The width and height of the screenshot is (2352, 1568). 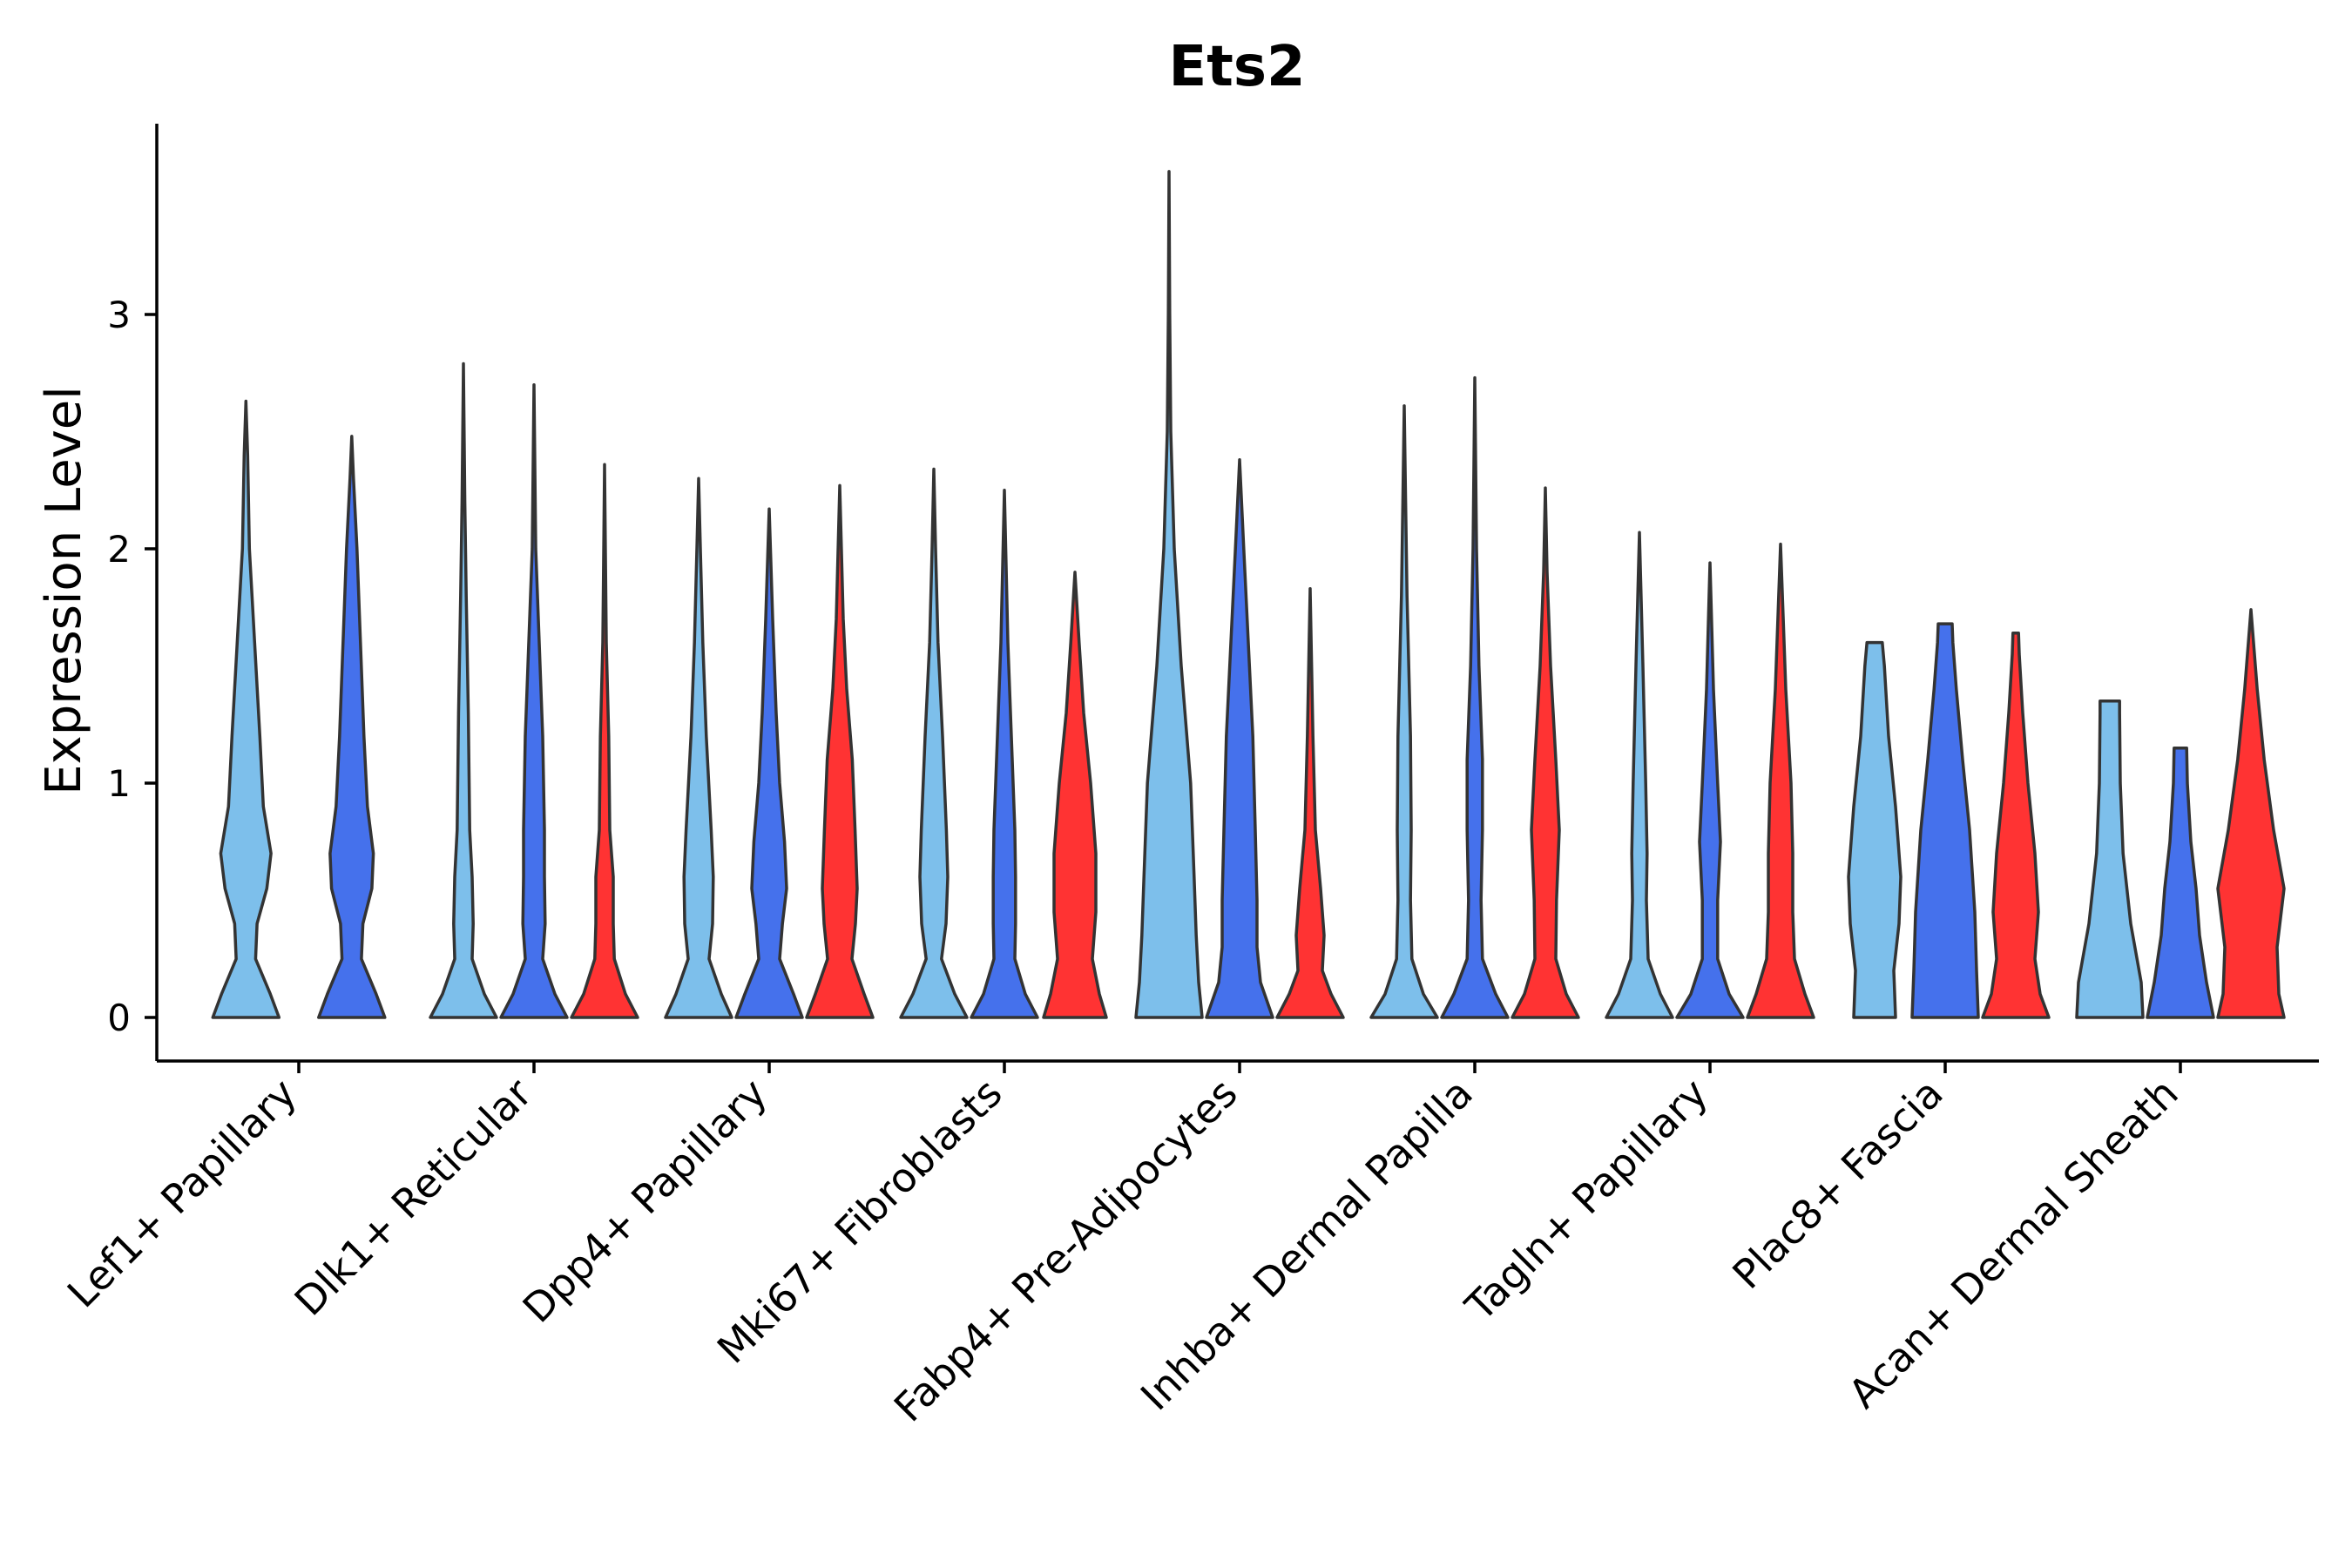 I want to click on violin-dlk1-reticular-condition-c, so click(x=604, y=741).